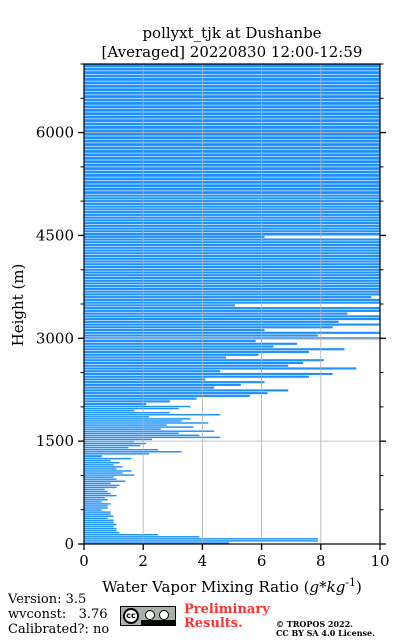 The width and height of the screenshot is (400, 640). I want to click on wvconst-text: wvconst: 3.76, so click(58, 614).